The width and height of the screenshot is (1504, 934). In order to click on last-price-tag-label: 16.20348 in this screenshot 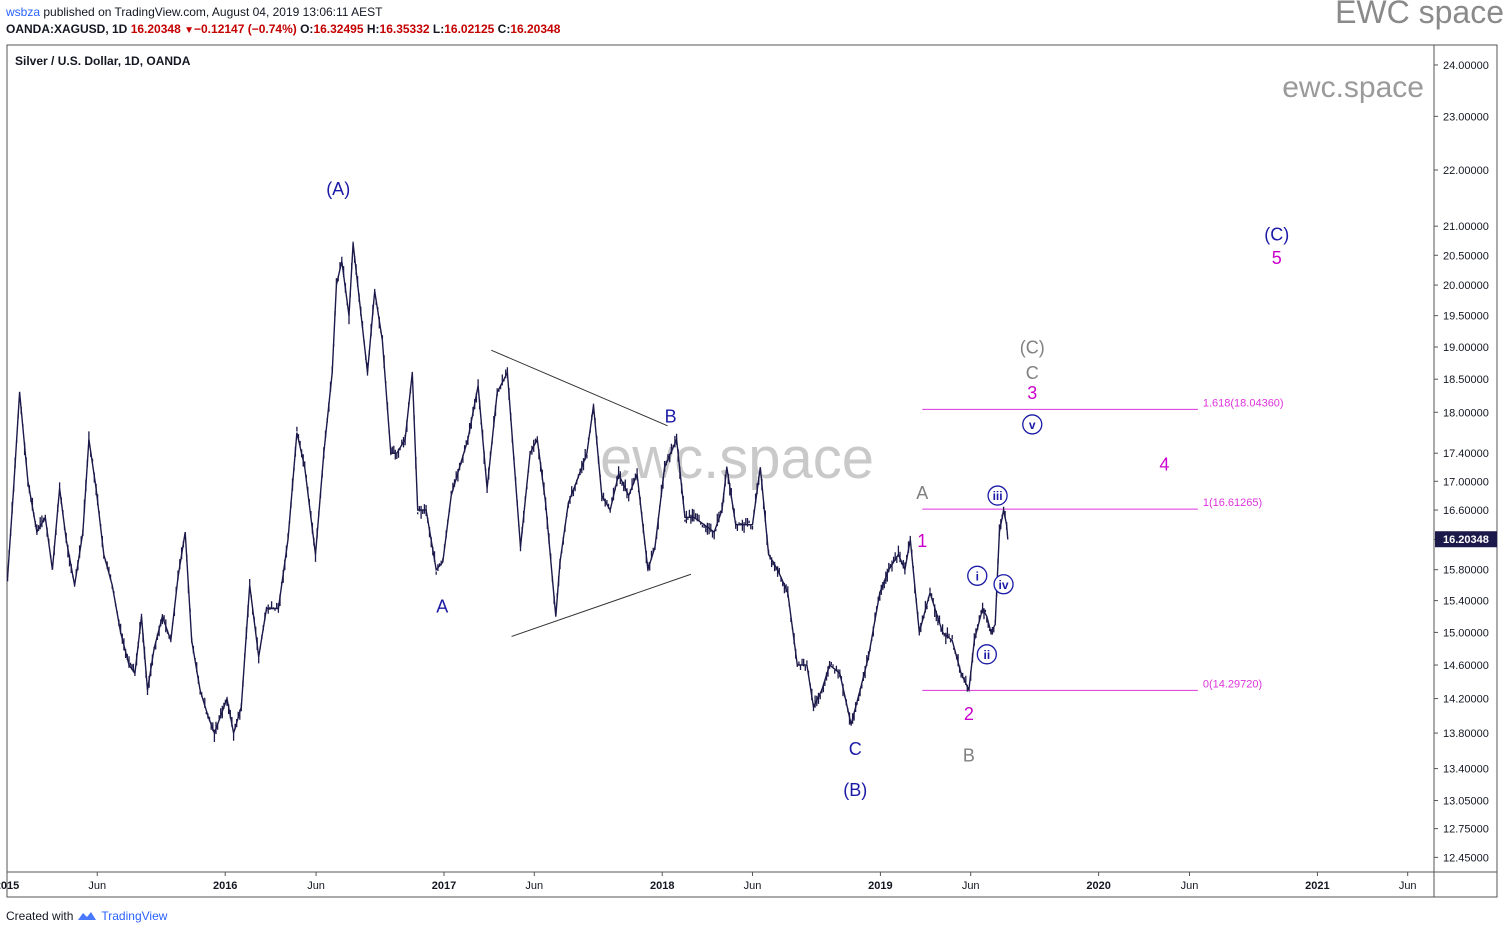, I will do `click(1466, 540)`.